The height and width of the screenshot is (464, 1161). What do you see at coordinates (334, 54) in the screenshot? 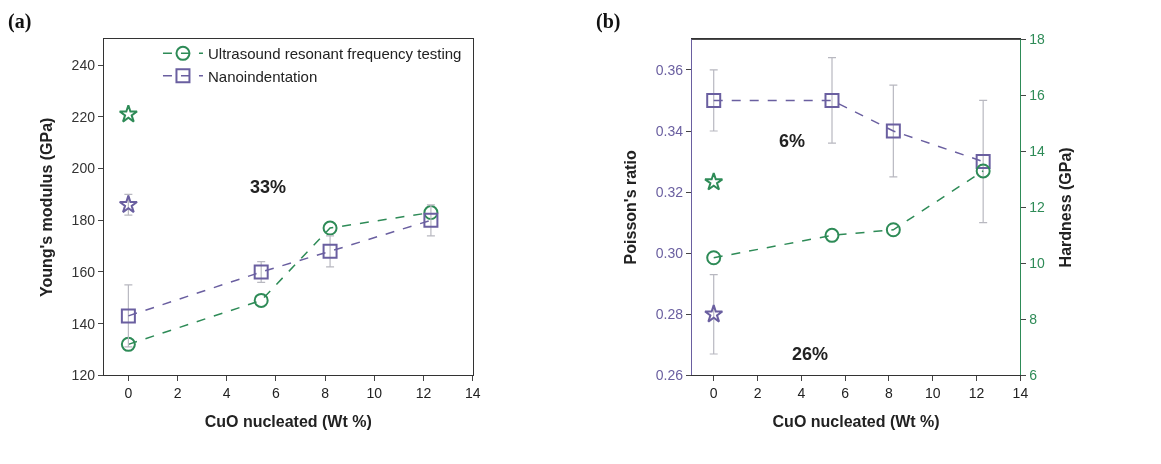
I see `legend-label: Ultrasound resonant frequency testing` at bounding box center [334, 54].